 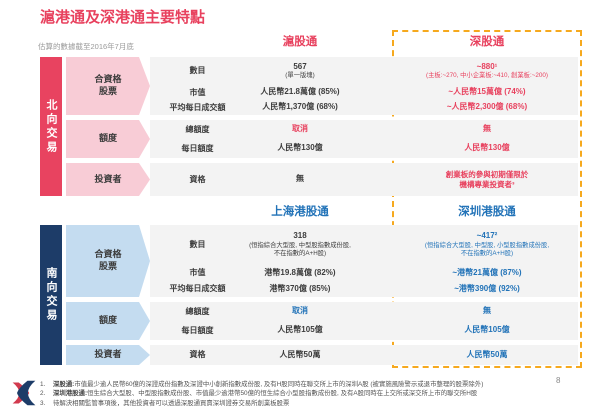 I want to click on cell-value: 取消, so click(x=300, y=311).